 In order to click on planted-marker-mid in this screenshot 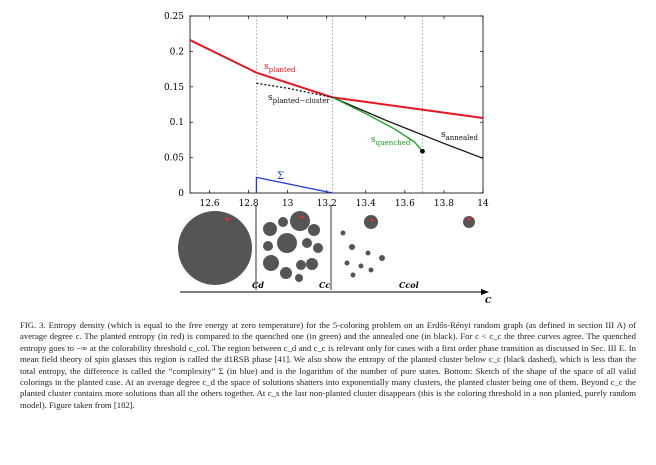, I will do `click(302, 217)`.